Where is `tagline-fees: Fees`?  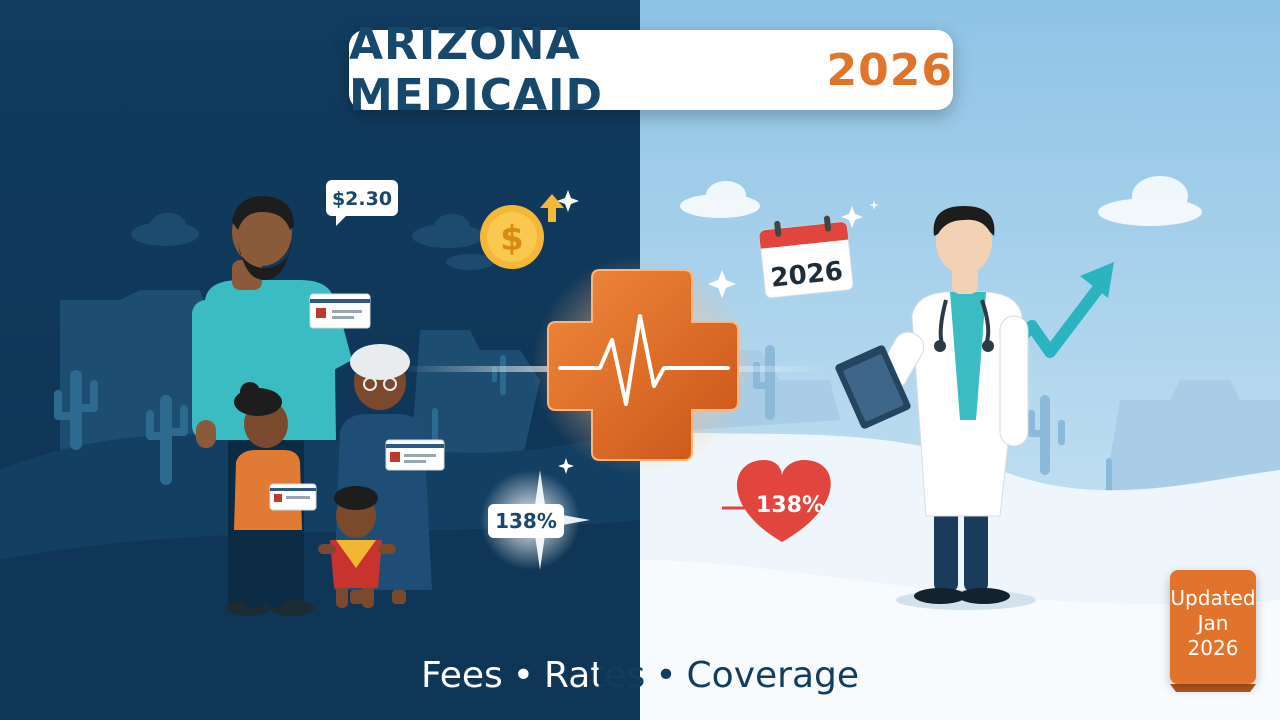
tagline-fees: Fees is located at coordinates (461, 675).